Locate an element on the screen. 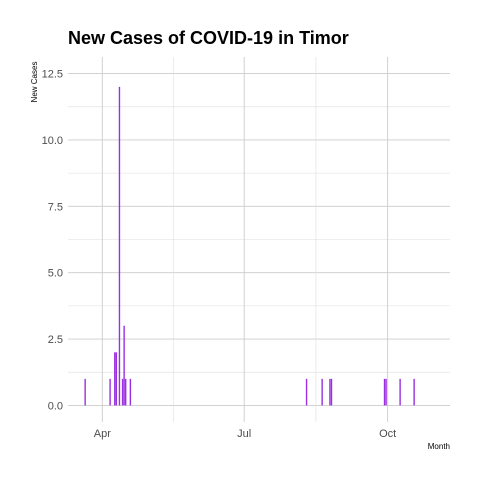 Image resolution: width=480 pixels, height=480 pixels. x-tick-label: Oct is located at coordinates (387, 434).